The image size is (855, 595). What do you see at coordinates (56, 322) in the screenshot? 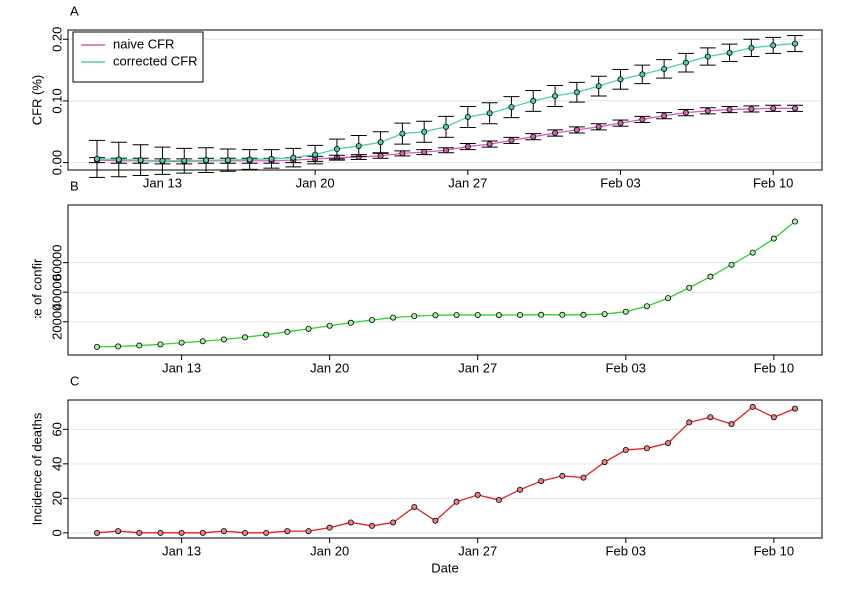
I see `y-tick-label: 20000` at bounding box center [56, 322].